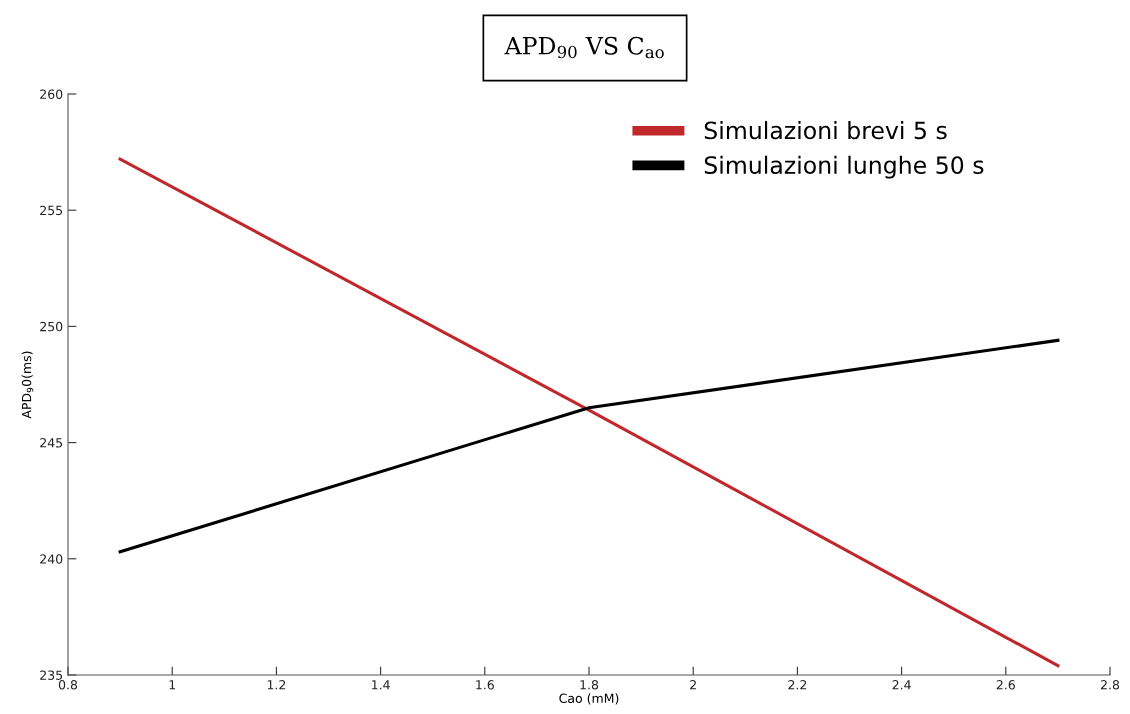  I want to click on legend-label: Simulazioni lunghe 50 s, so click(844, 167).